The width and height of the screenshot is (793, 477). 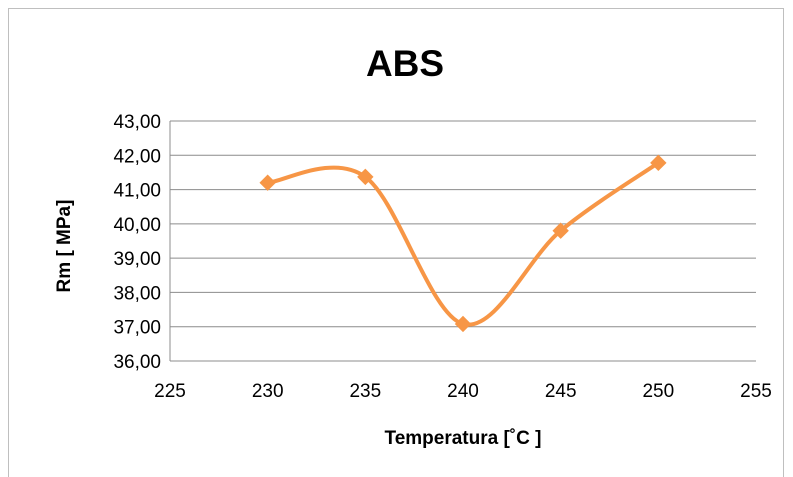 I want to click on x-tick-label: 230, so click(x=268, y=391).